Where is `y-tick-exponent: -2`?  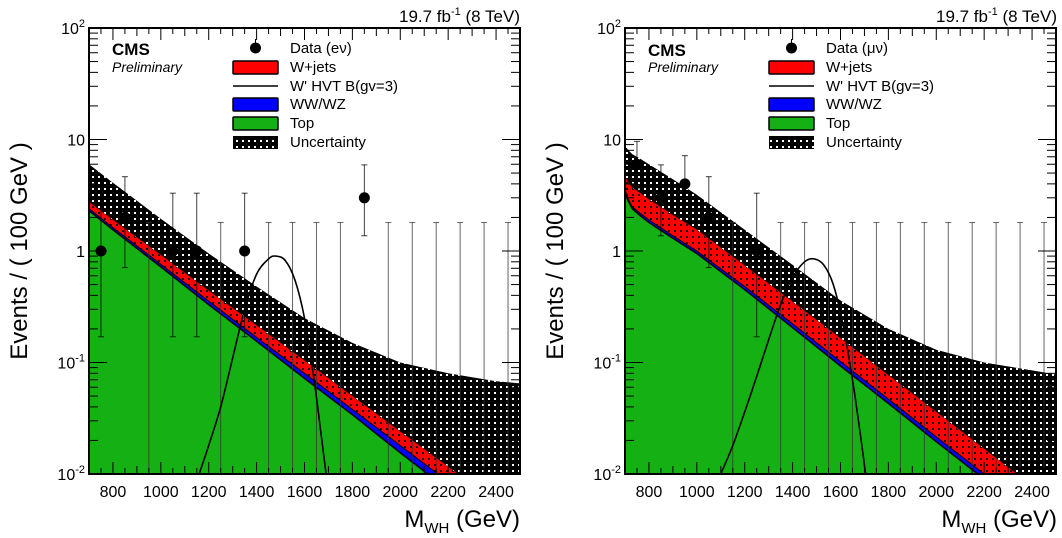
y-tick-exponent: -2 is located at coordinates (80, 470).